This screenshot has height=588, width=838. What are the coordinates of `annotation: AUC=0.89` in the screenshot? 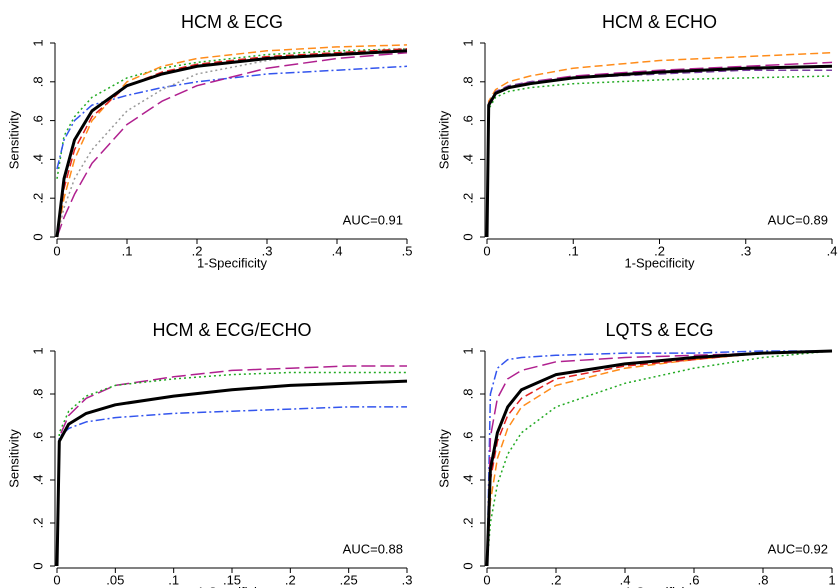 It's located at (798, 219).